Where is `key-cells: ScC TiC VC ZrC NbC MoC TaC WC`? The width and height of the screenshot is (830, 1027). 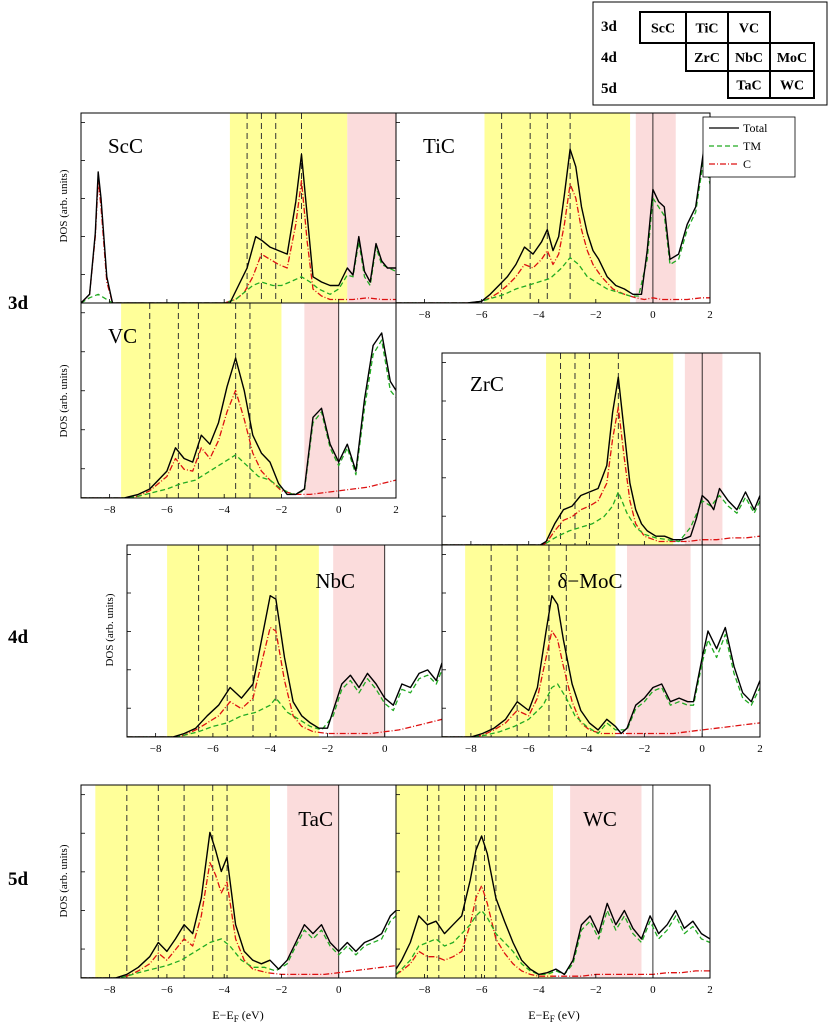 key-cells: ScC TiC VC ZrC NbC MoC TaC WC is located at coordinates (727, 55).